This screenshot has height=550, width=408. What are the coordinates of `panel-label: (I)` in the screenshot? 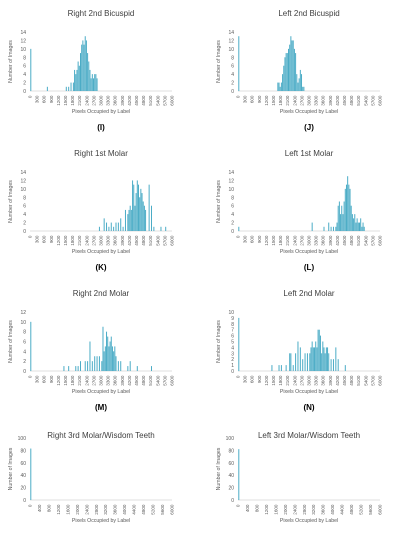 It's located at (101, 127).